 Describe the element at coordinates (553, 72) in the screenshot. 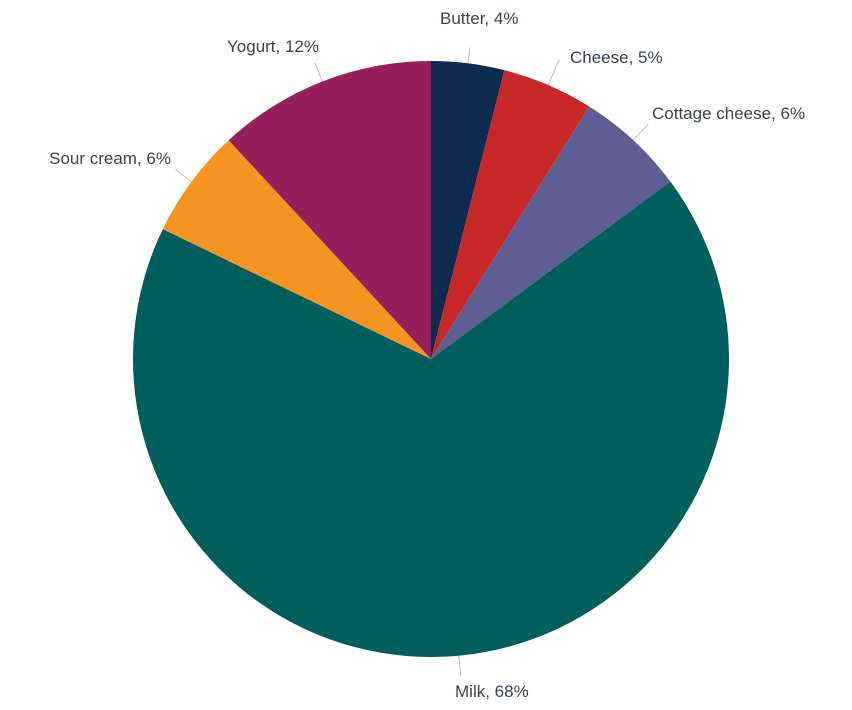

I see `leader-line-cheese` at that location.